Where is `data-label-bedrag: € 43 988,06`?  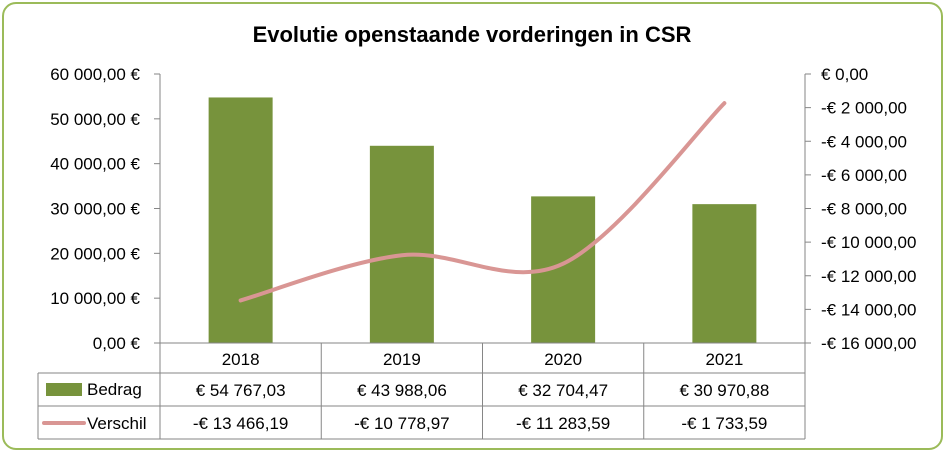 data-label-bedrag: € 43 988,06 is located at coordinates (402, 390).